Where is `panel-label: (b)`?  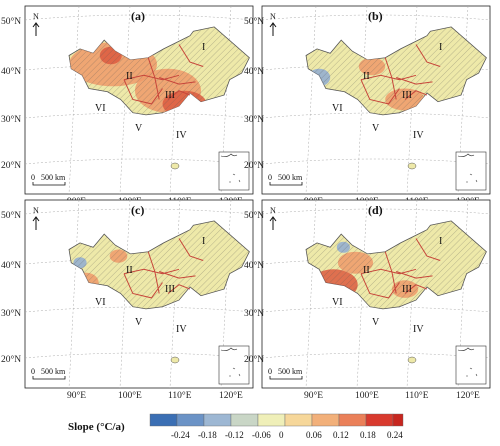 panel-label: (b) is located at coordinates (375, 16).